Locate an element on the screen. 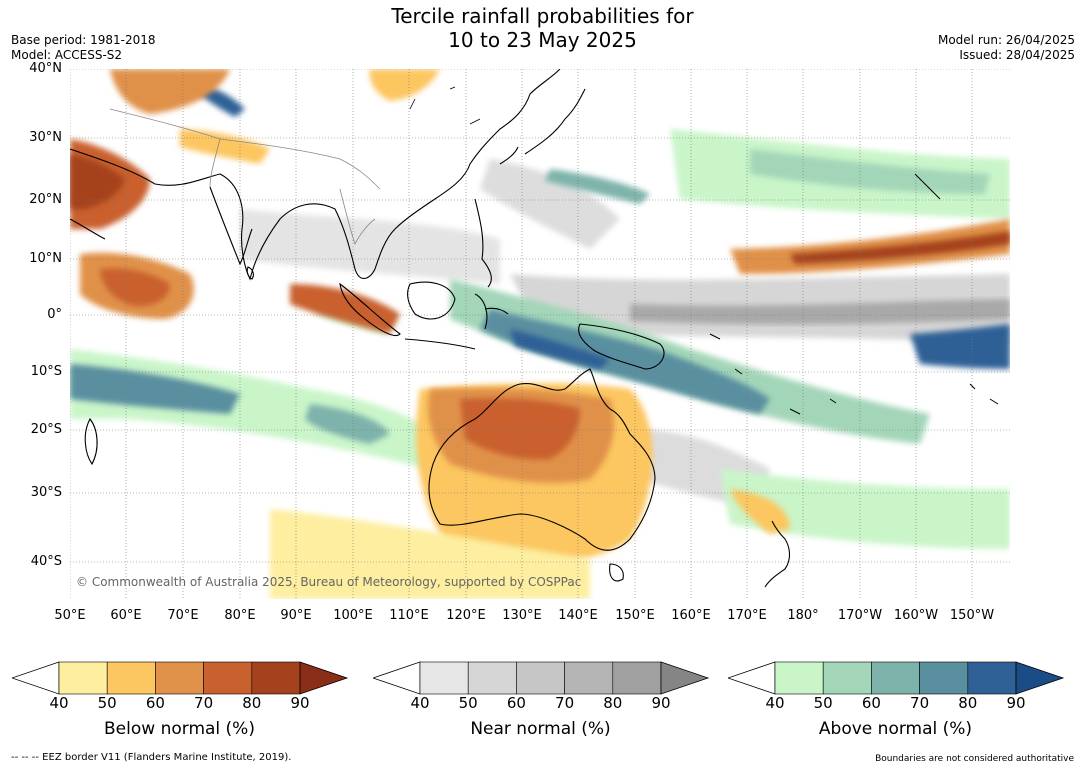 This screenshot has width=1085, height=770. longitude-label: 90°E is located at coordinates (296, 615).